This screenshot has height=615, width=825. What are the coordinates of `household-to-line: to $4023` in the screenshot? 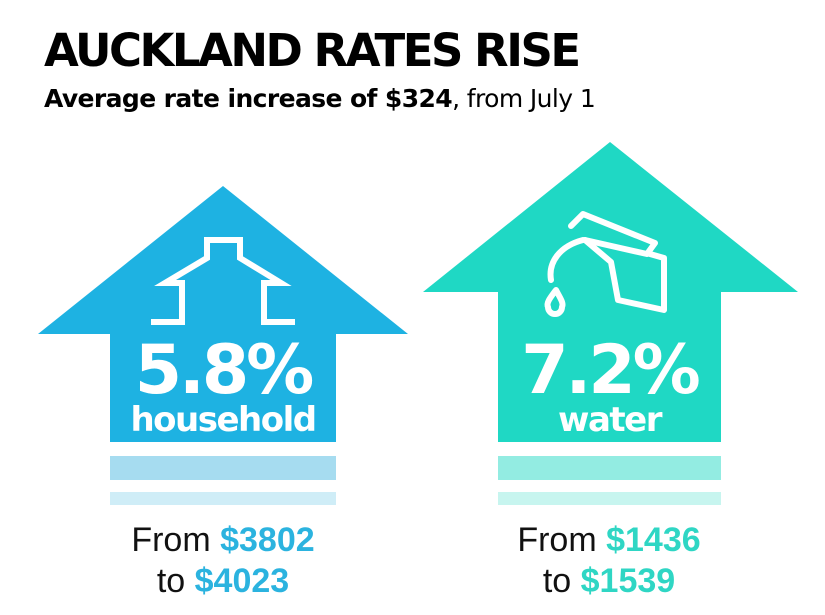 It's located at (223, 581).